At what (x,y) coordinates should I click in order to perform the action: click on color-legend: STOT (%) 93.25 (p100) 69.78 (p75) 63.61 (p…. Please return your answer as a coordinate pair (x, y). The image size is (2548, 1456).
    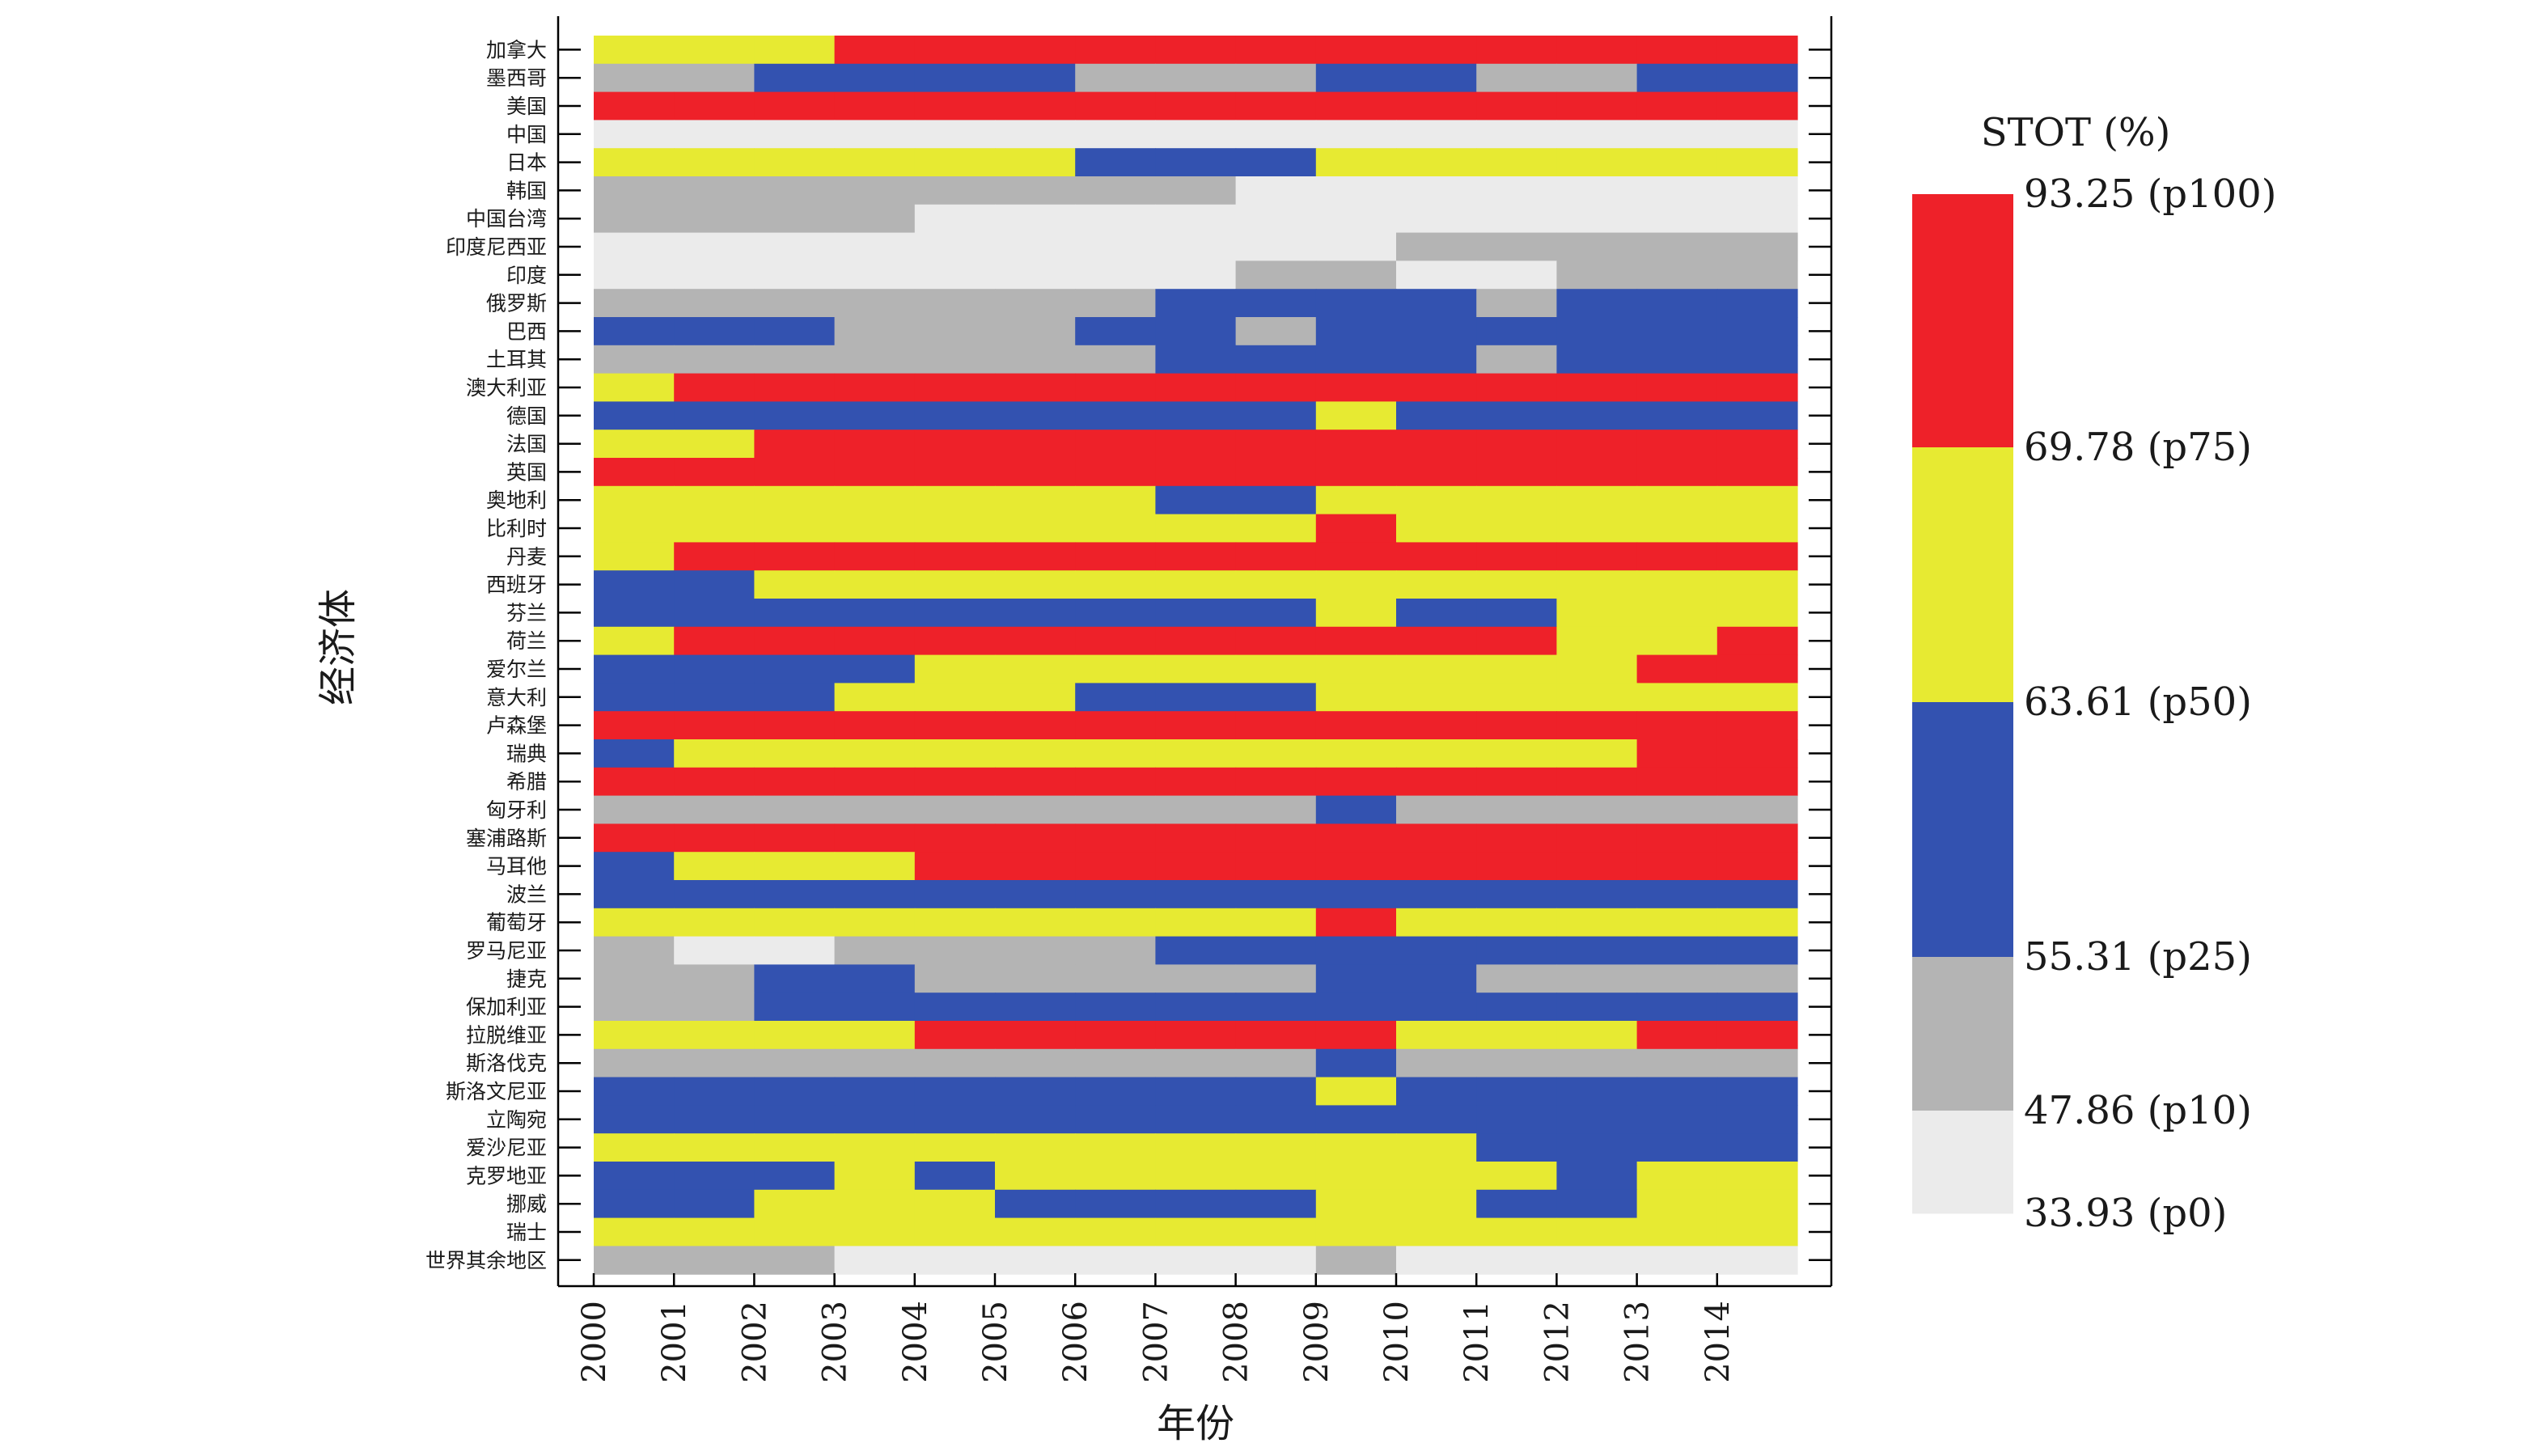
    Looking at the image, I should click on (2094, 673).